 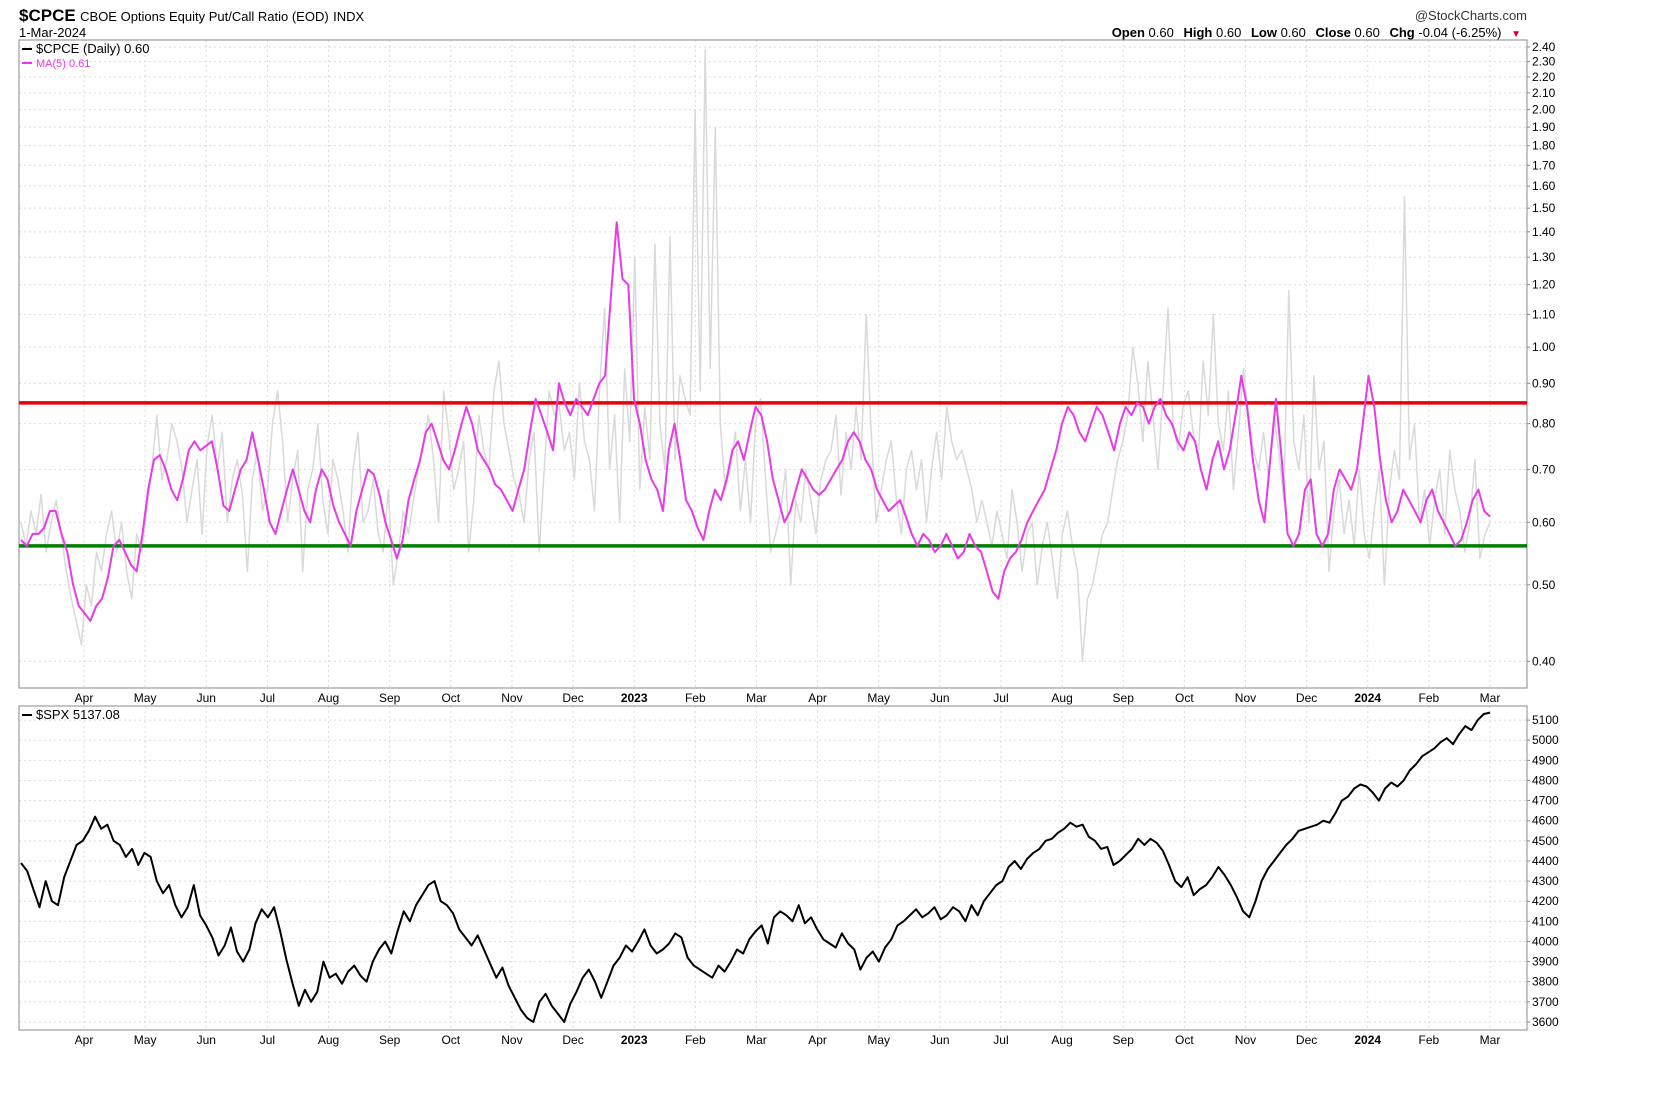 I want to click on top-y-tick-label: 2.40, so click(x=1544, y=47).